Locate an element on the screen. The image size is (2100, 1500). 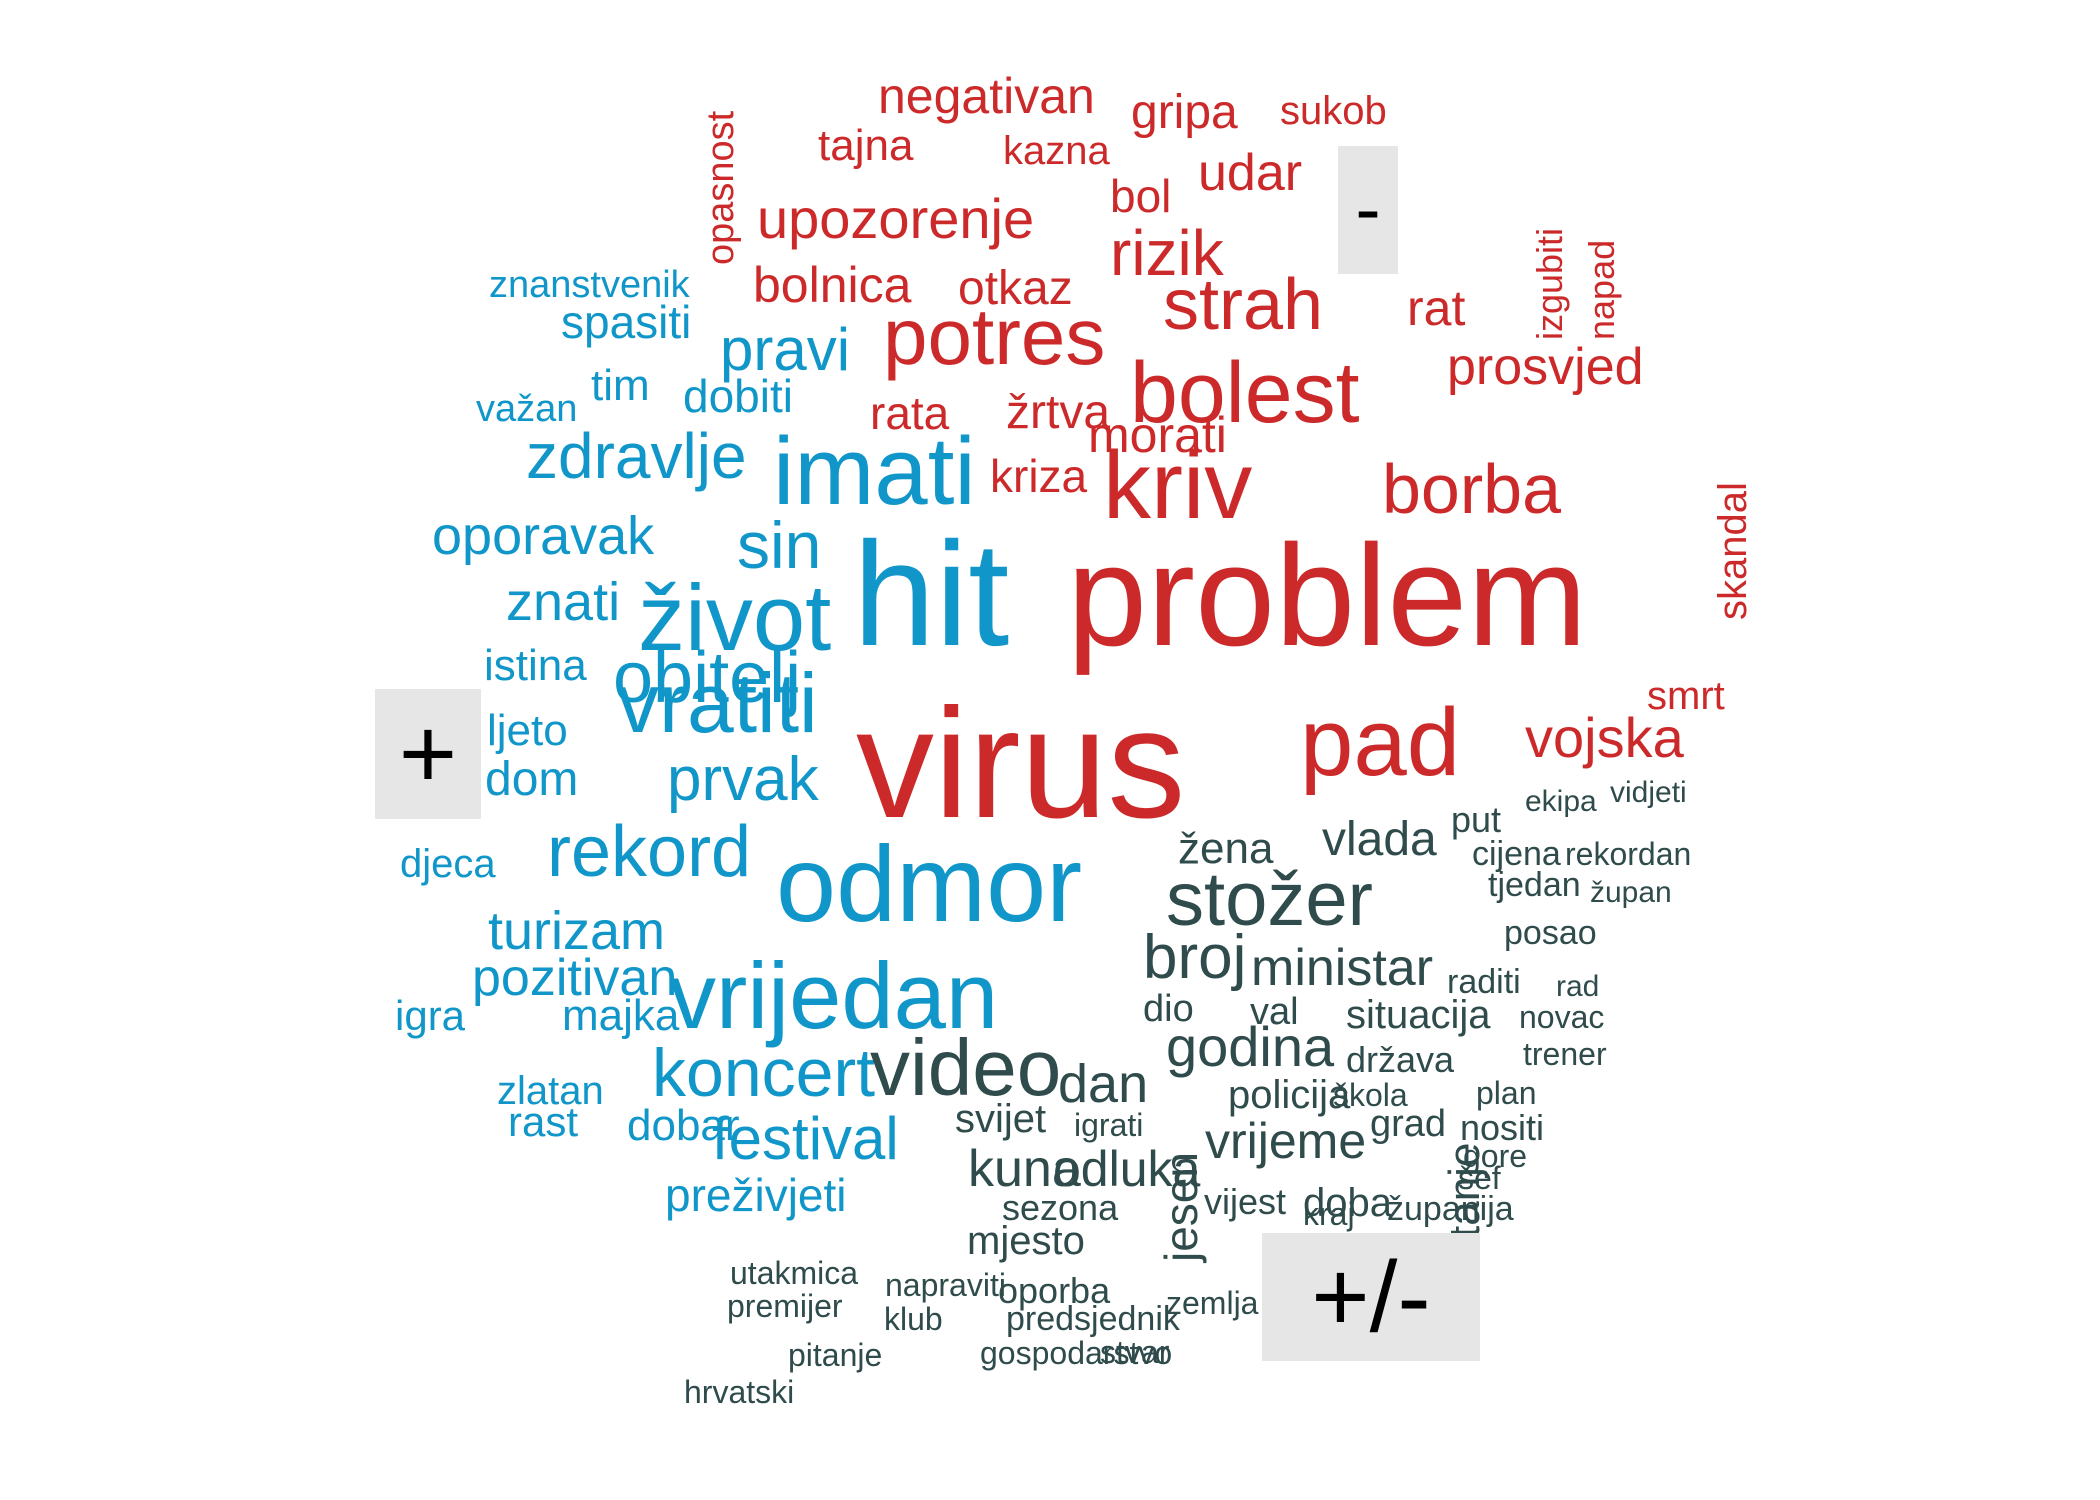
neutral-word: napraviti is located at coordinates (945, 1285).